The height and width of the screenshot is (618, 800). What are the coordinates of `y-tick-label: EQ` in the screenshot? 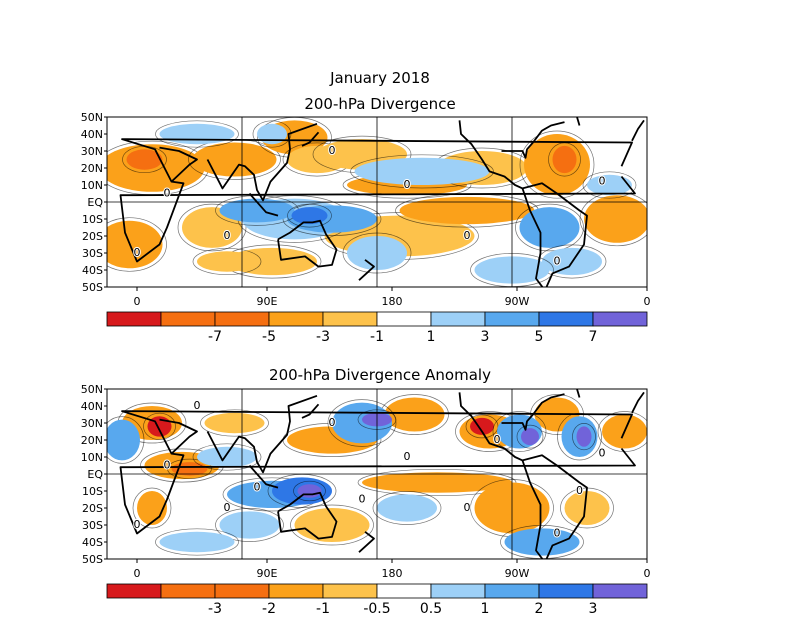 It's located at (95, 474).